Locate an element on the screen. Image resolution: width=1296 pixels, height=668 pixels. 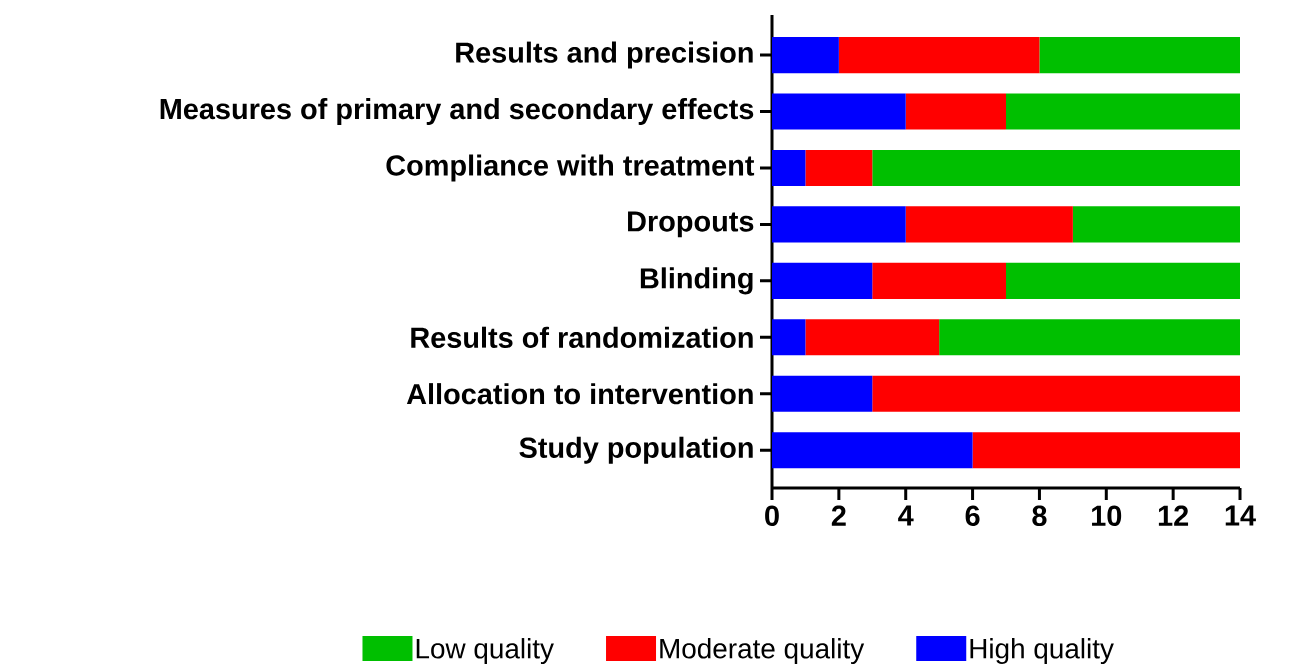
y-tick-label: Study population is located at coordinates (636, 450).